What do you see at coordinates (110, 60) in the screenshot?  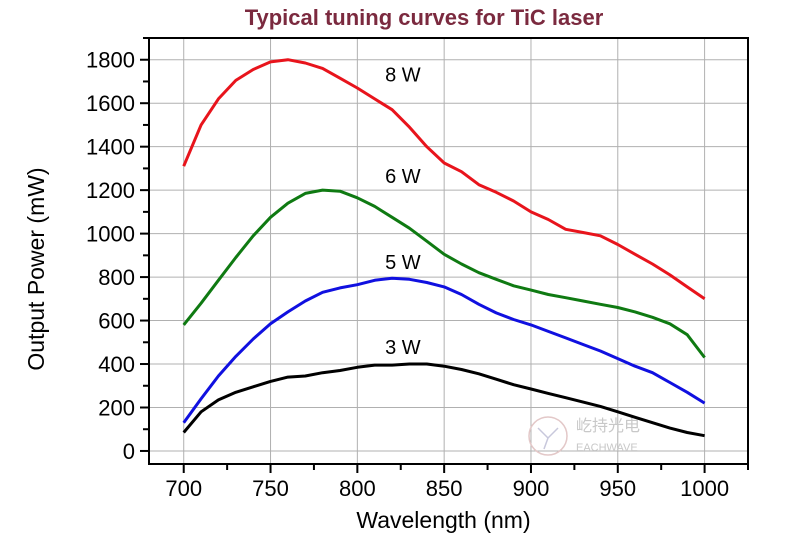 I see `y-tick-label: 1800` at bounding box center [110, 60].